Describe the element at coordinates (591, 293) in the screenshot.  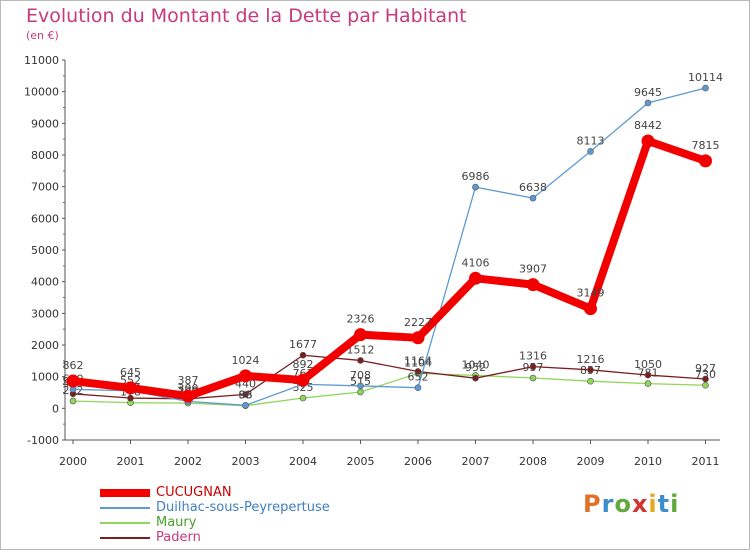
I see `data-label: 3149` at that location.